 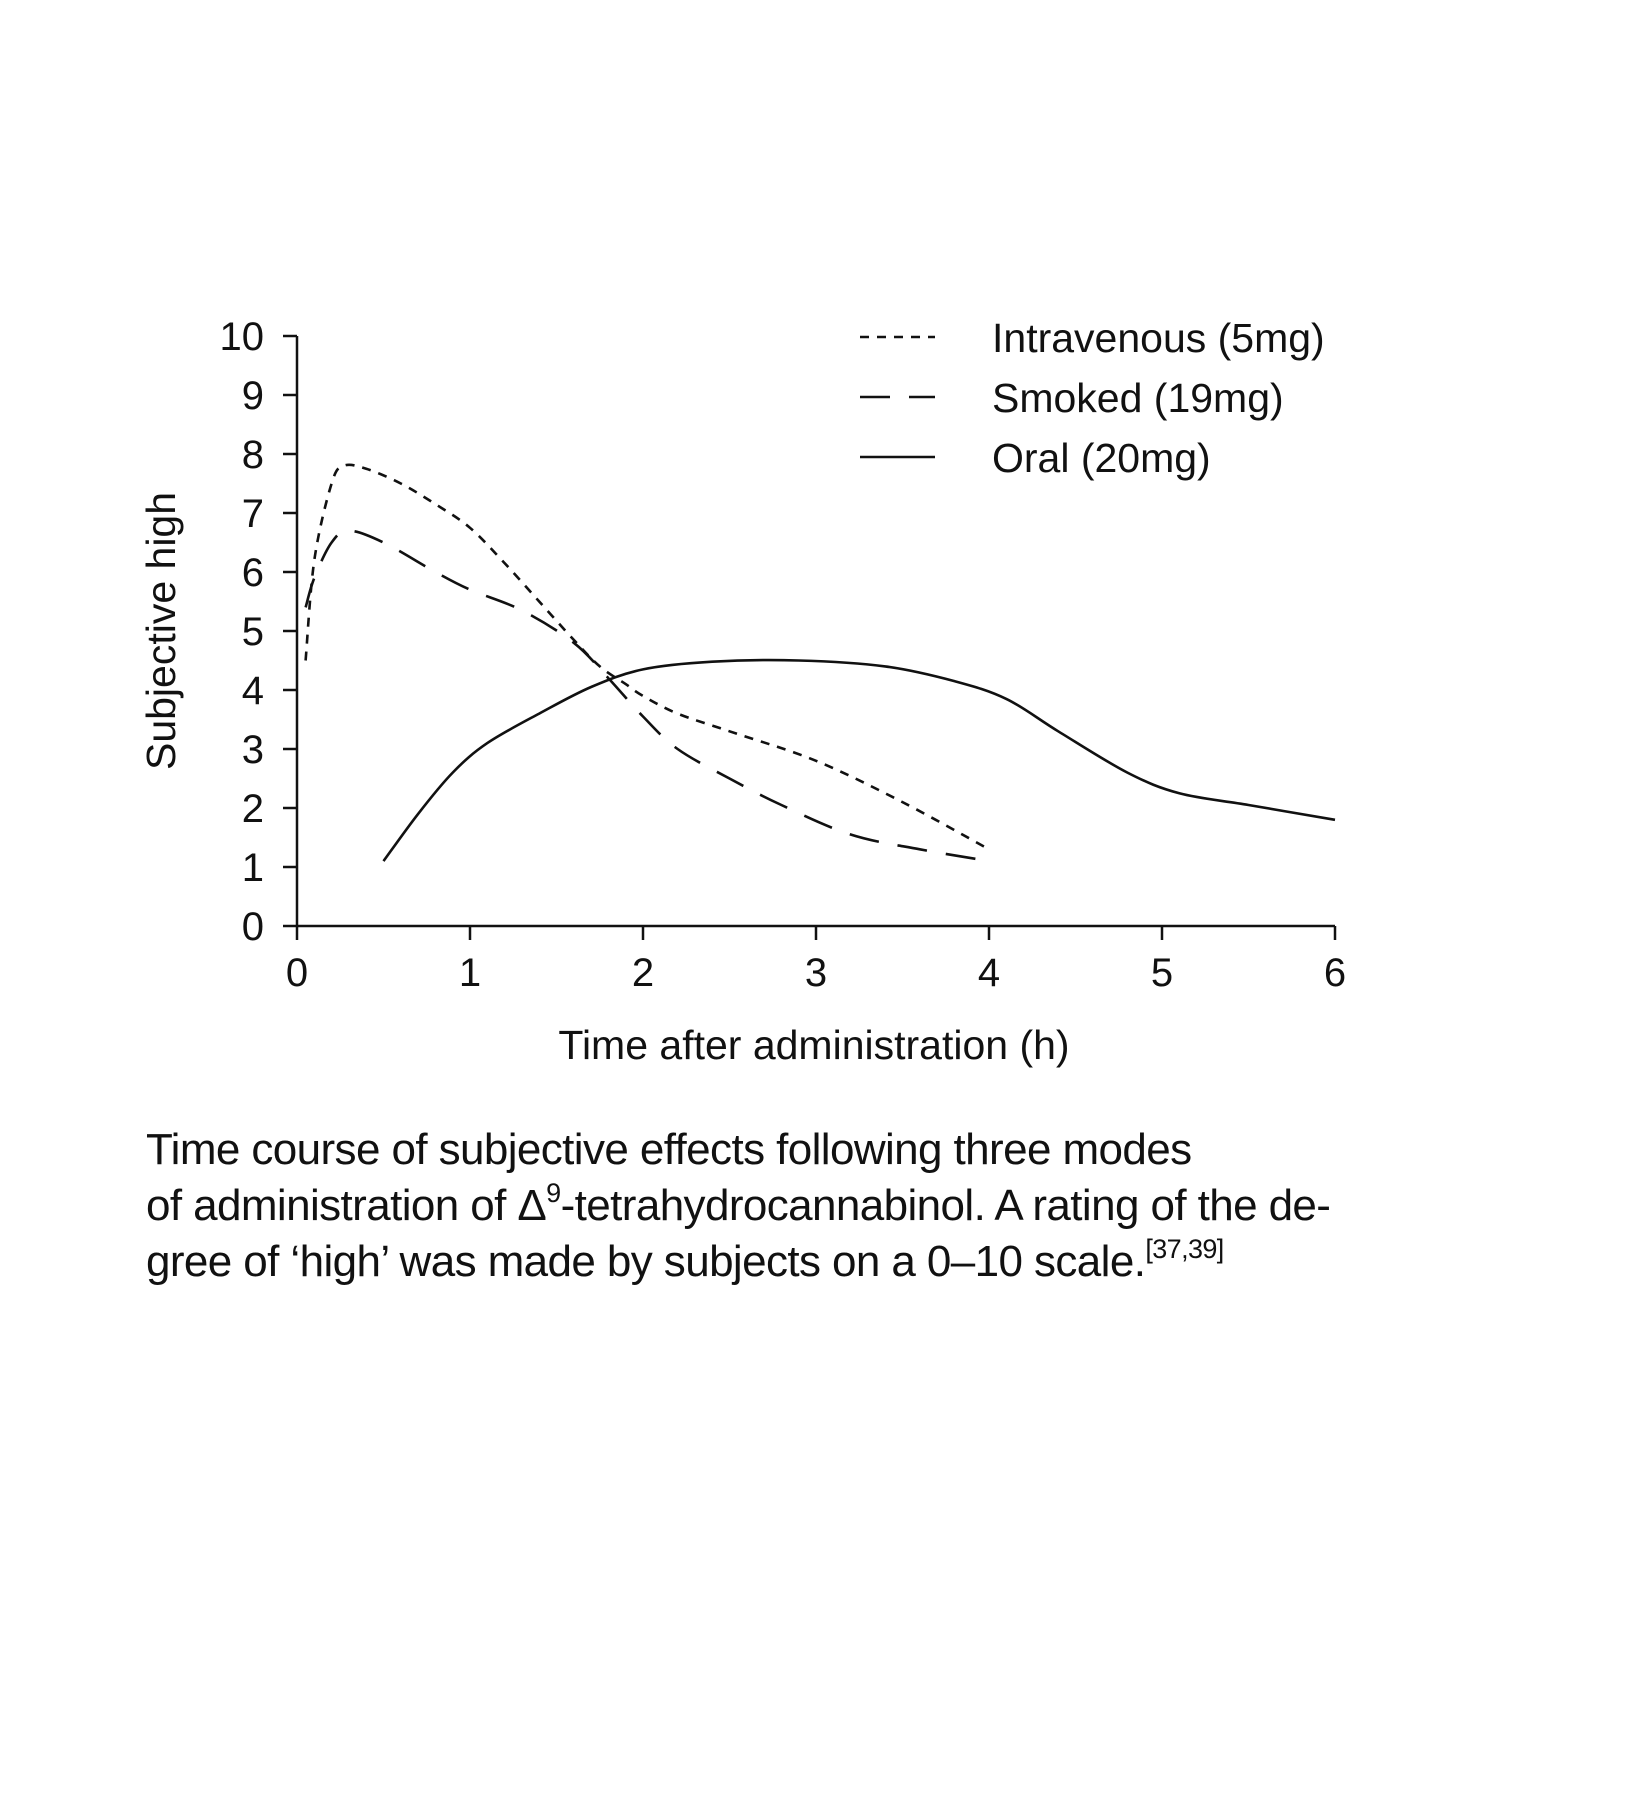 I want to click on series-layer, so click(x=820, y=663).